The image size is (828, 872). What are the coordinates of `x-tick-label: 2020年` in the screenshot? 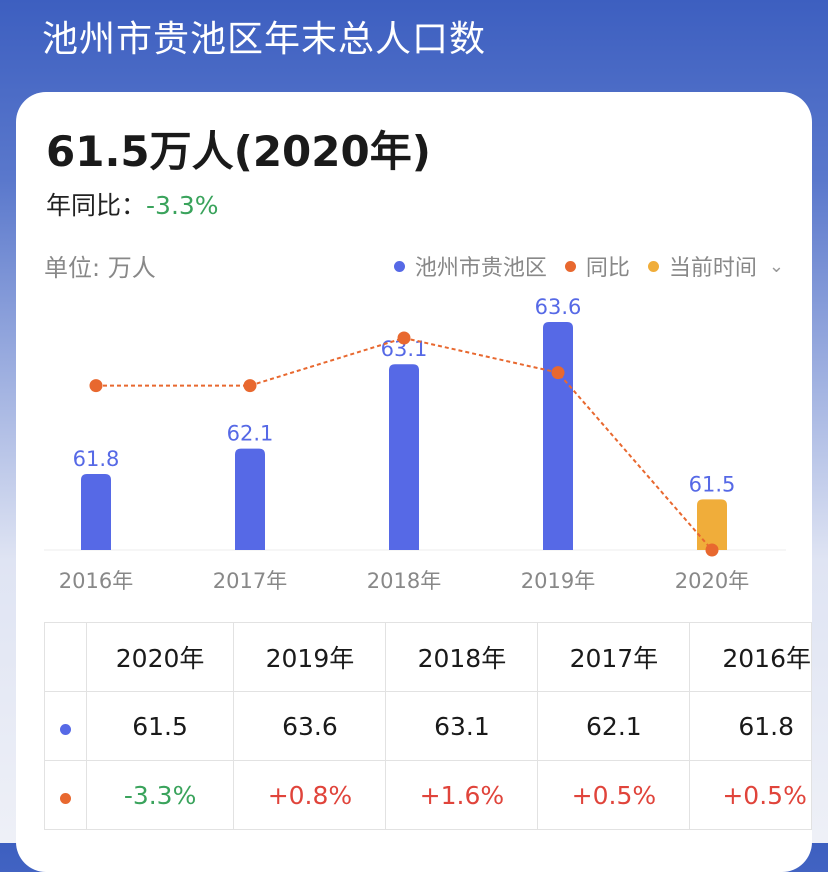 It's located at (712, 581).